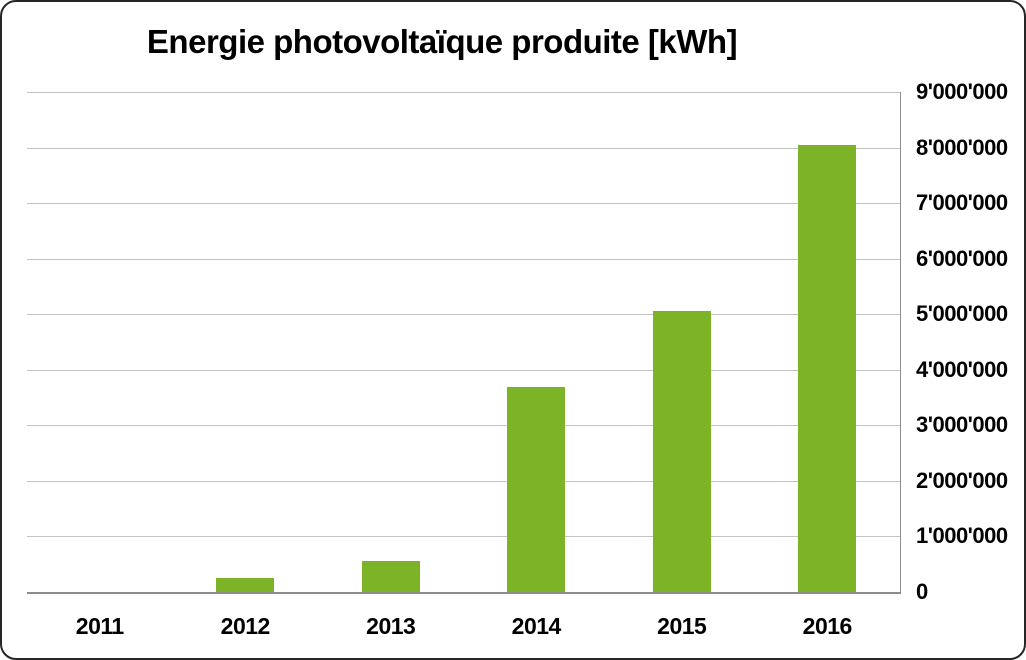 The height and width of the screenshot is (660, 1026). What do you see at coordinates (99, 626) in the screenshot?
I see `x-tick-label: 2011` at bounding box center [99, 626].